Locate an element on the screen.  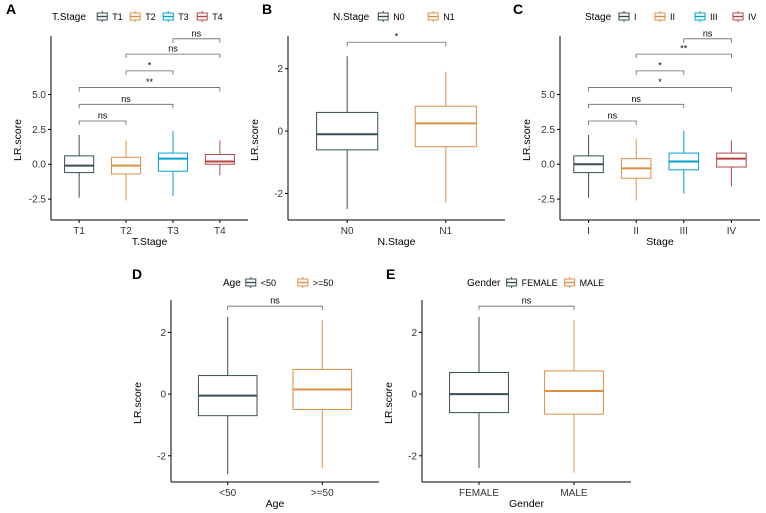
x-tick-label: N0 is located at coordinates (347, 231).